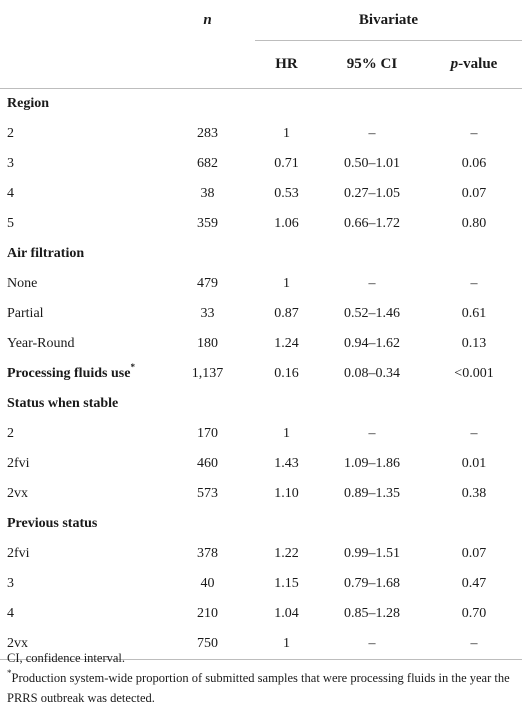  I want to click on row-label: 3, so click(80, 164).